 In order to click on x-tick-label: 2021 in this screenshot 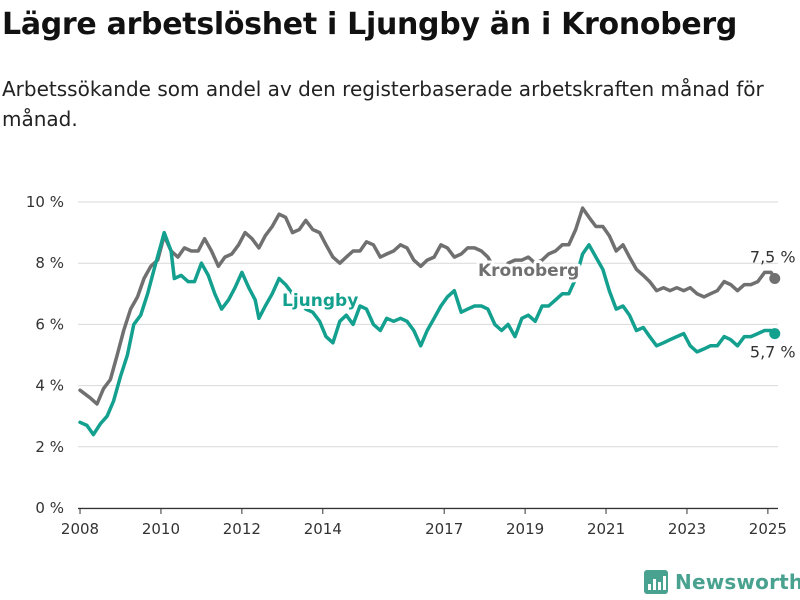, I will do `click(606, 529)`.